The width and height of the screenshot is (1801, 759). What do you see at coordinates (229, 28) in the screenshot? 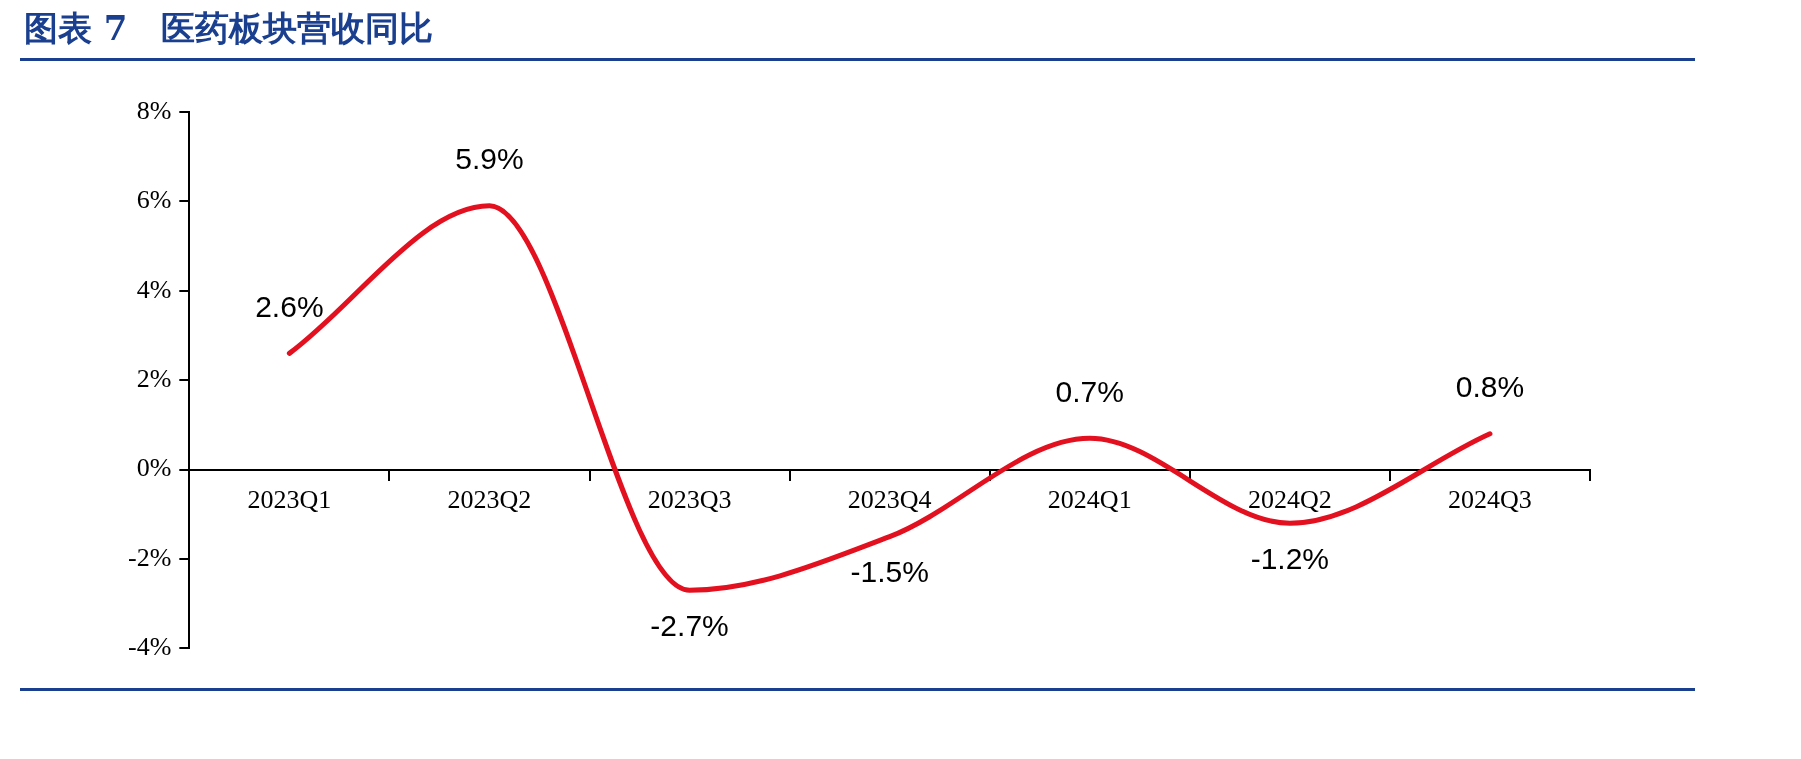
I see `chart-title: 图表 7 医药板块营收同比` at bounding box center [229, 28].